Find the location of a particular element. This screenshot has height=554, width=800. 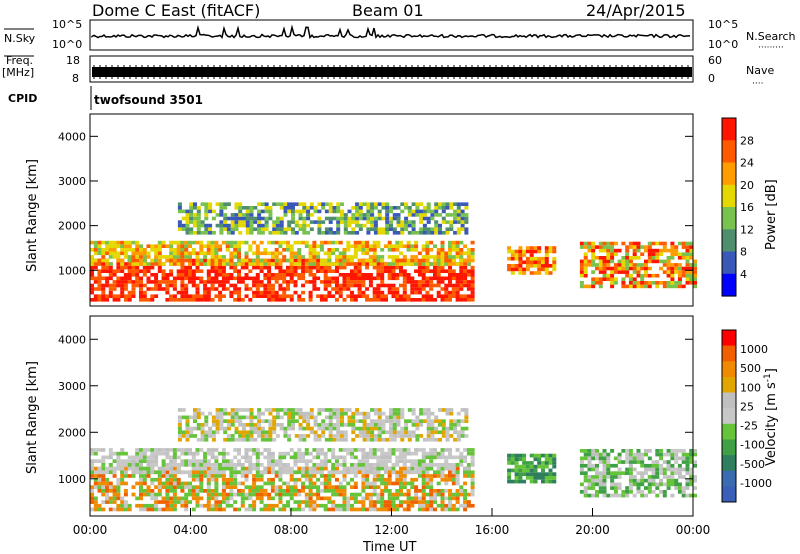

x-tick-label: 00:00 is located at coordinates (90, 530).